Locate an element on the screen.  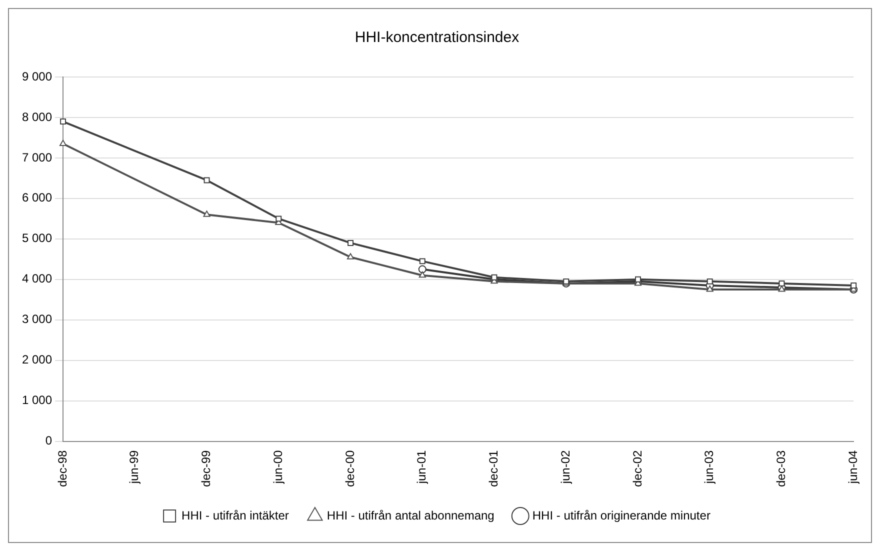
x-tick-label: dec-99 is located at coordinates (206, 469).